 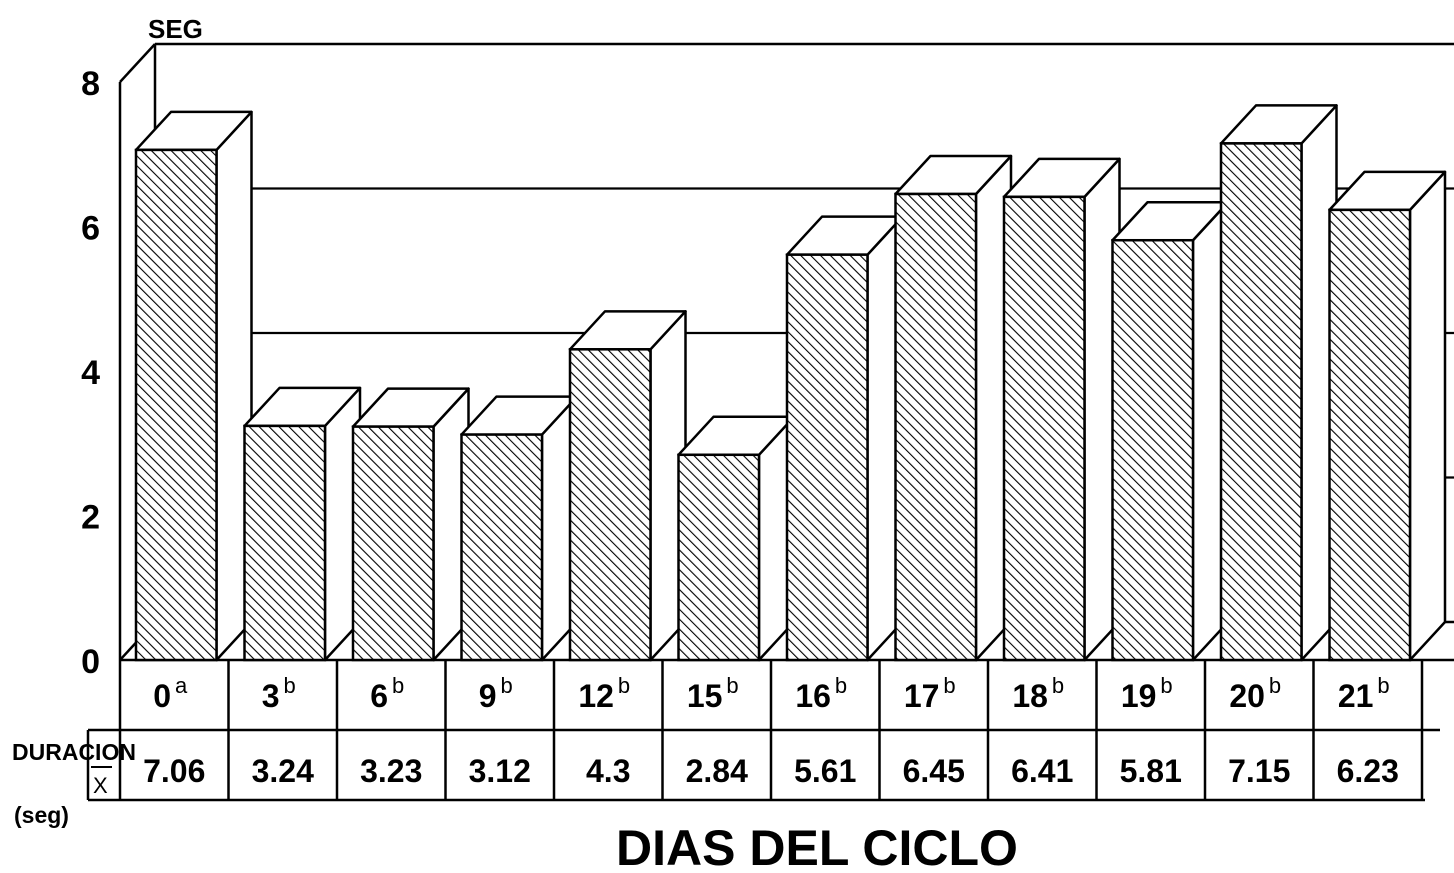 What do you see at coordinates (283, 771) in the screenshot?
I see `data-value-label: 3.24` at bounding box center [283, 771].